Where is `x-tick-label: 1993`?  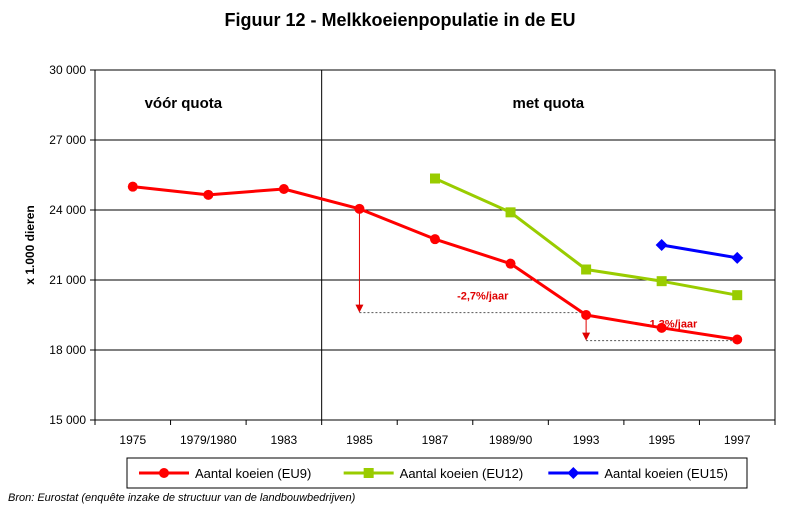
x-tick-label: 1993 is located at coordinates (586, 440).